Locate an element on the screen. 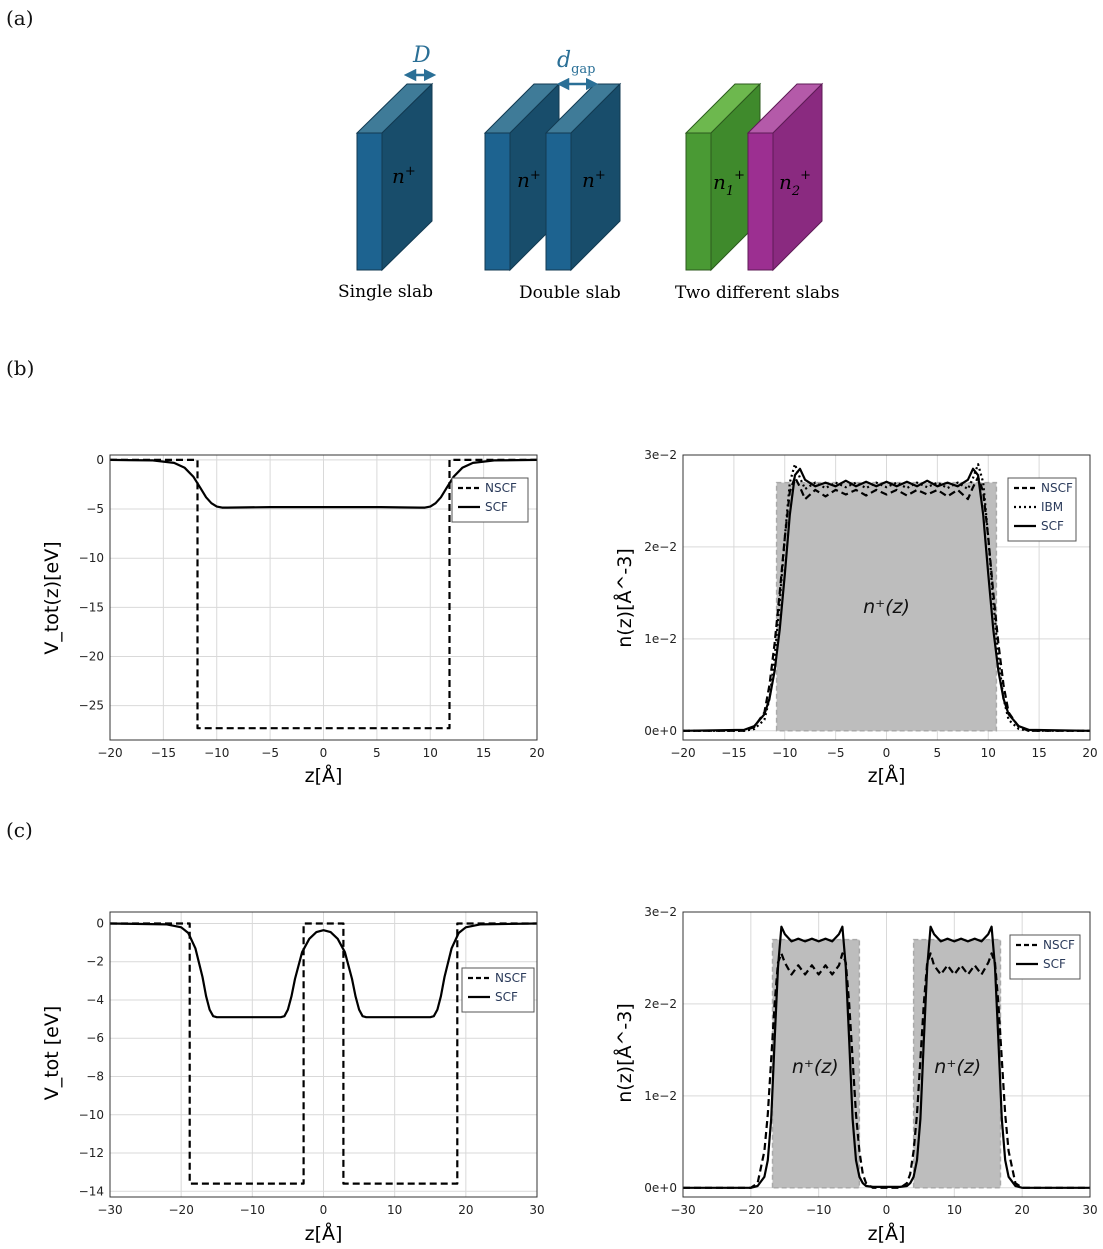 This screenshot has height=1249, width=1103. series-ibm-line is located at coordinates (886, 597).